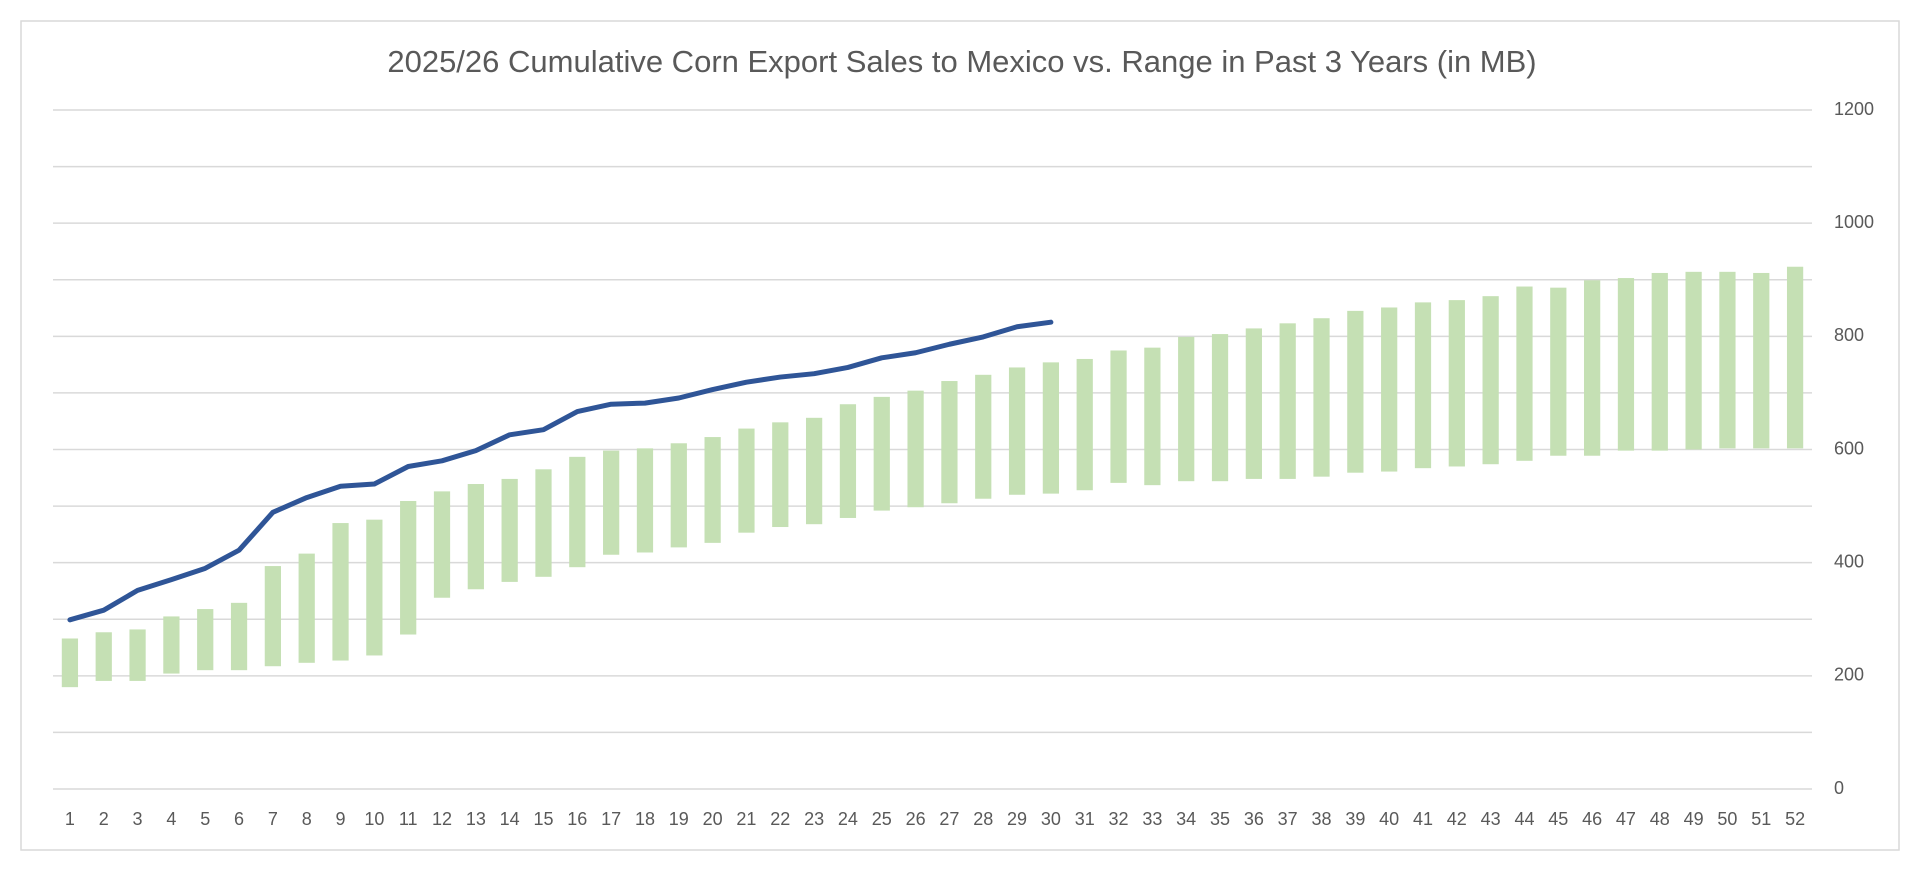 The image size is (1920, 876). Describe the element at coordinates (1355, 819) in the screenshot. I see `x-tick-label: 39` at that location.